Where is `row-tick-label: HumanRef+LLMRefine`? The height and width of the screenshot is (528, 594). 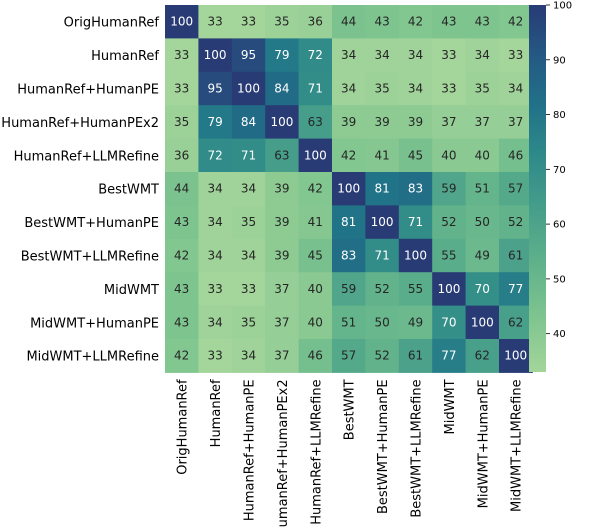
row-tick-label: HumanRef+LLMRefine is located at coordinates (86, 156).